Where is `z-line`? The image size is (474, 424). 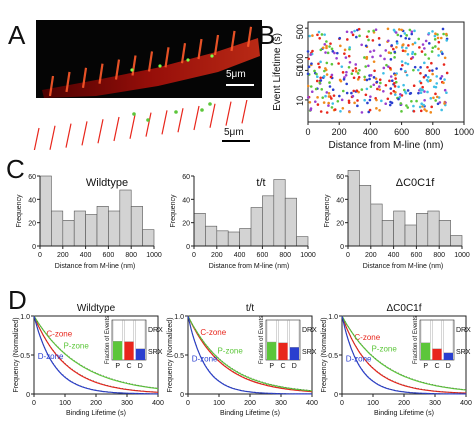
z-line is located at coordinates (100, 131).